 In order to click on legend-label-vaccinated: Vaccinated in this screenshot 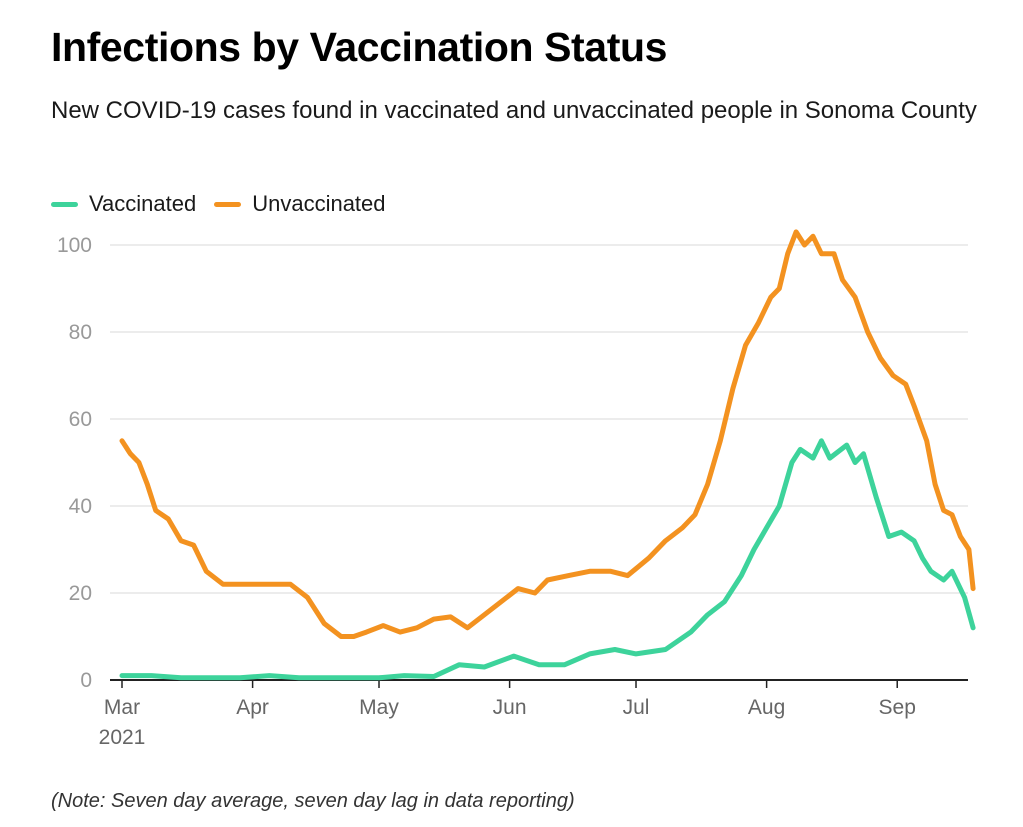, I will do `click(143, 203)`.